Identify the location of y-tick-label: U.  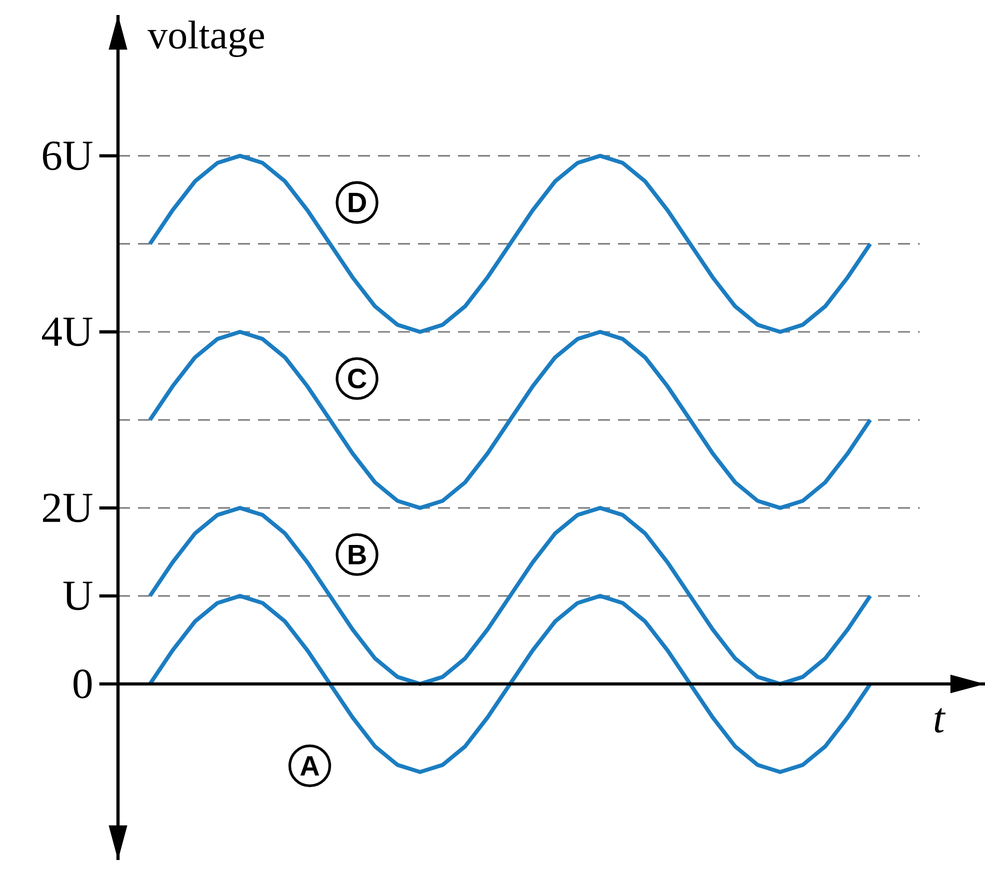
(77, 596).